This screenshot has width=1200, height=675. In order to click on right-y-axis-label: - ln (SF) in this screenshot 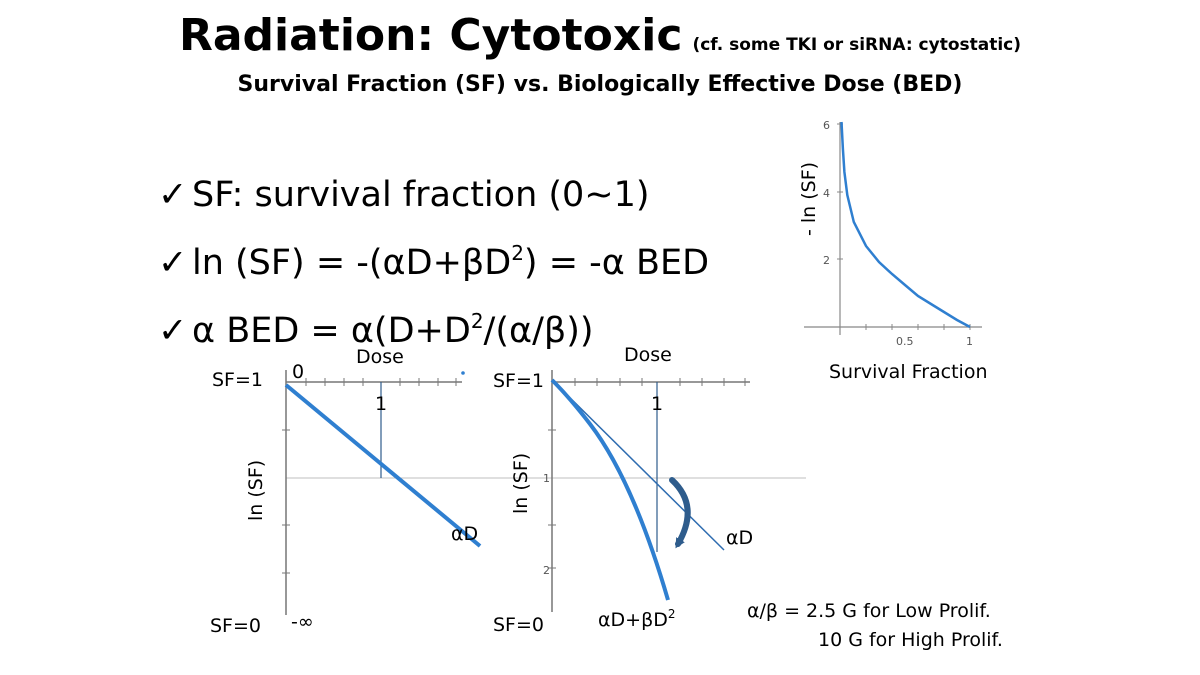, I will do `click(809, 199)`.